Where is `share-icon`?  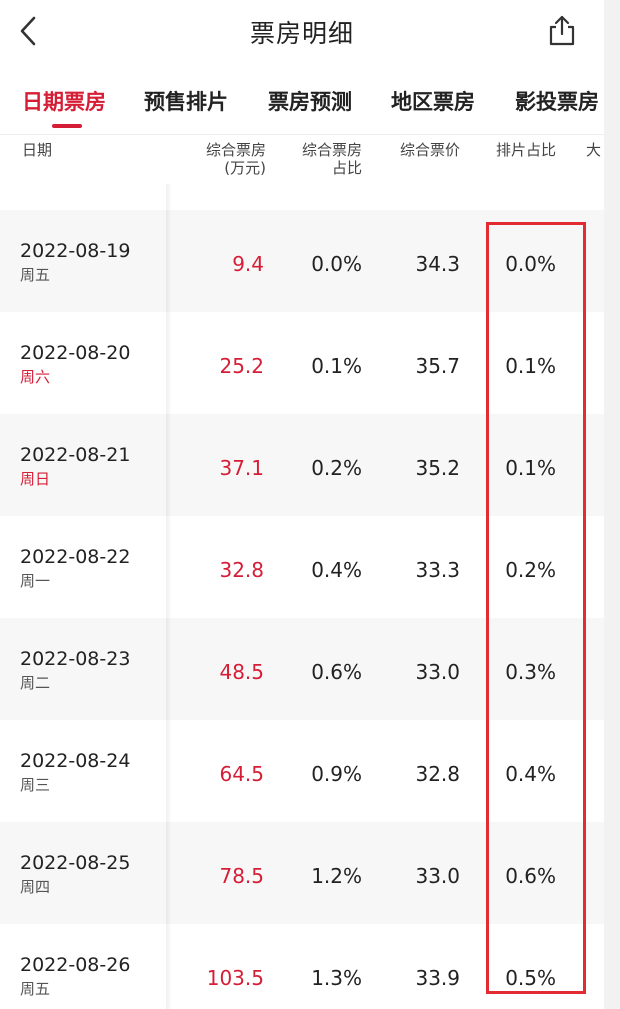
share-icon is located at coordinates (562, 30).